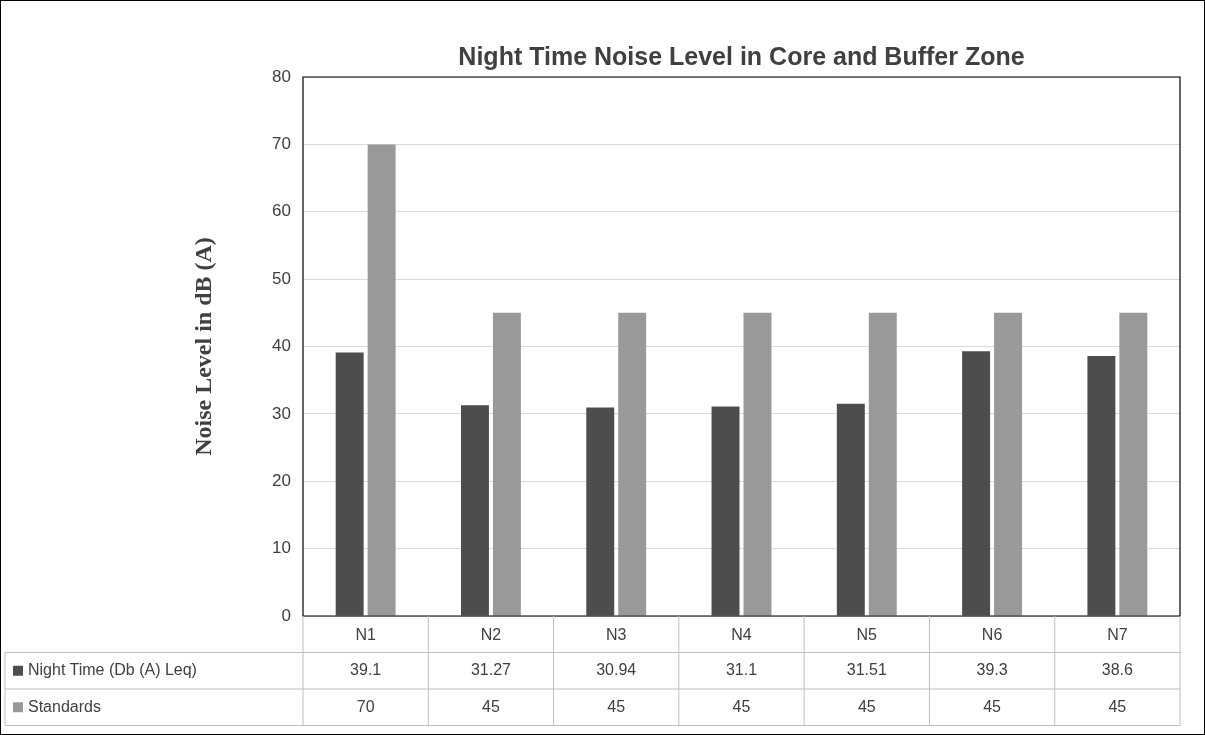  I want to click on data-label: 39.3, so click(992, 670).